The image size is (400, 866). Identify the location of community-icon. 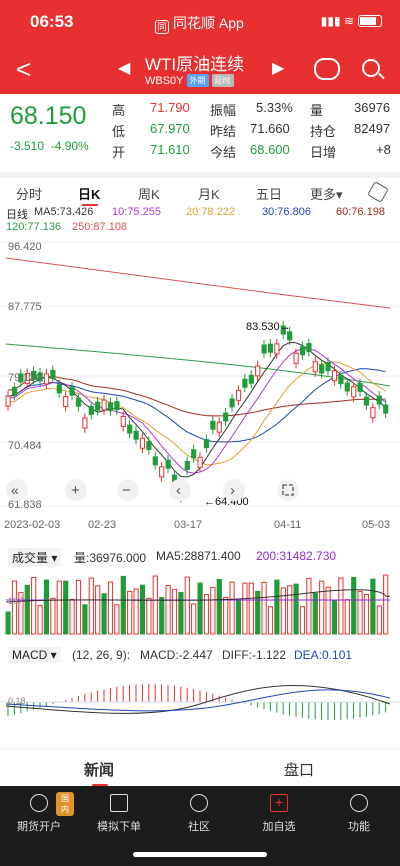
(199, 803).